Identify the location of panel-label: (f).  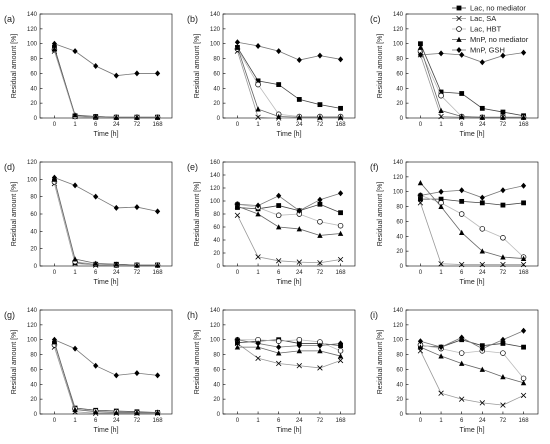
(374, 167).